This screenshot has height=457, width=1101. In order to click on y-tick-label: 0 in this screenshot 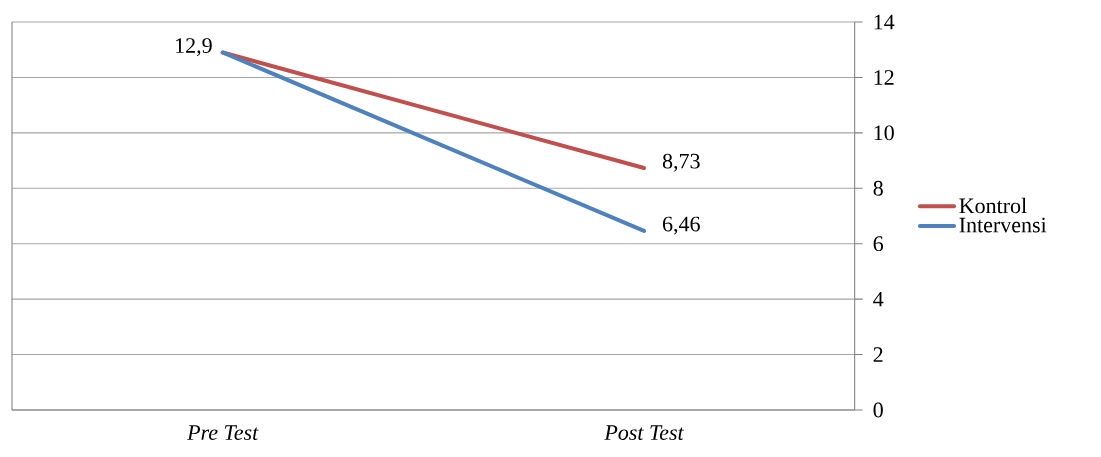, I will do `click(878, 410)`.